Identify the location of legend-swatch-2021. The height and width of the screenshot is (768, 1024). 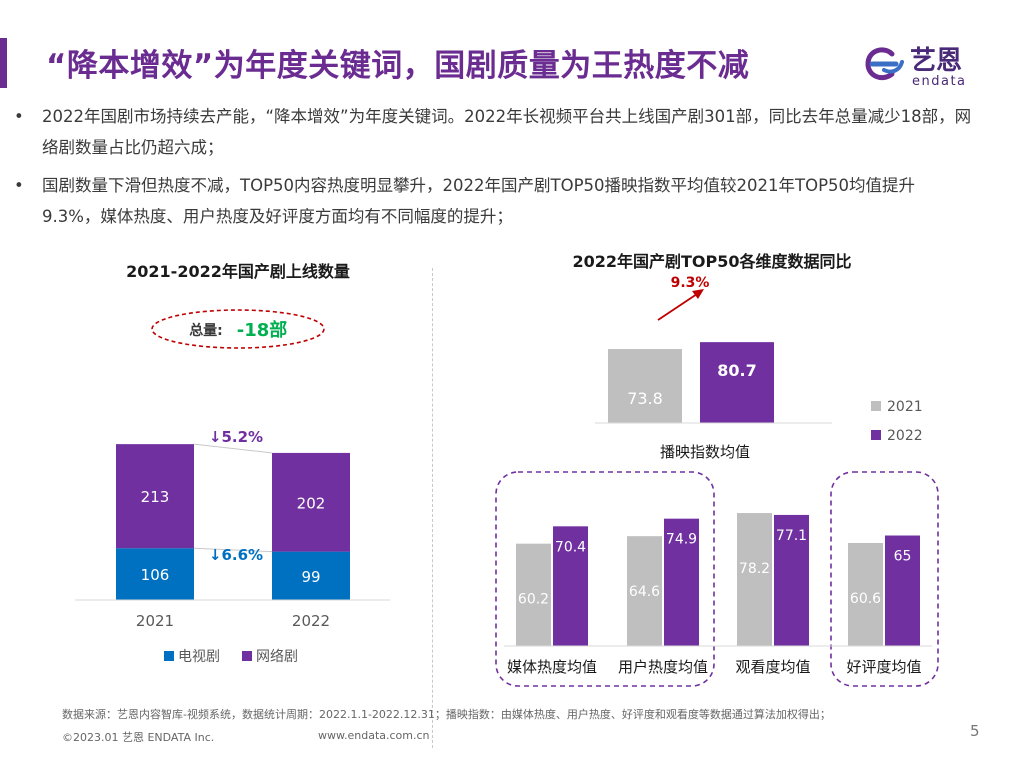
(876, 406).